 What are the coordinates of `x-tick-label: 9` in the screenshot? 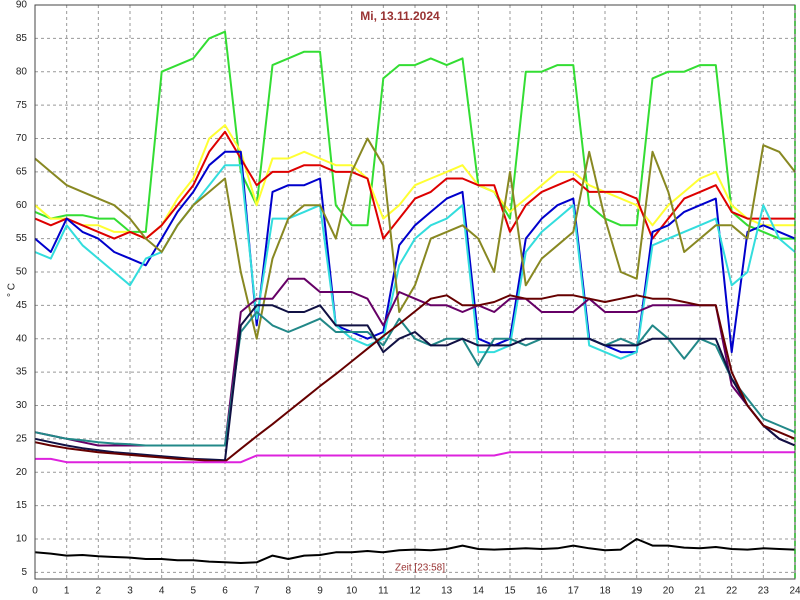 It's located at (320, 591).